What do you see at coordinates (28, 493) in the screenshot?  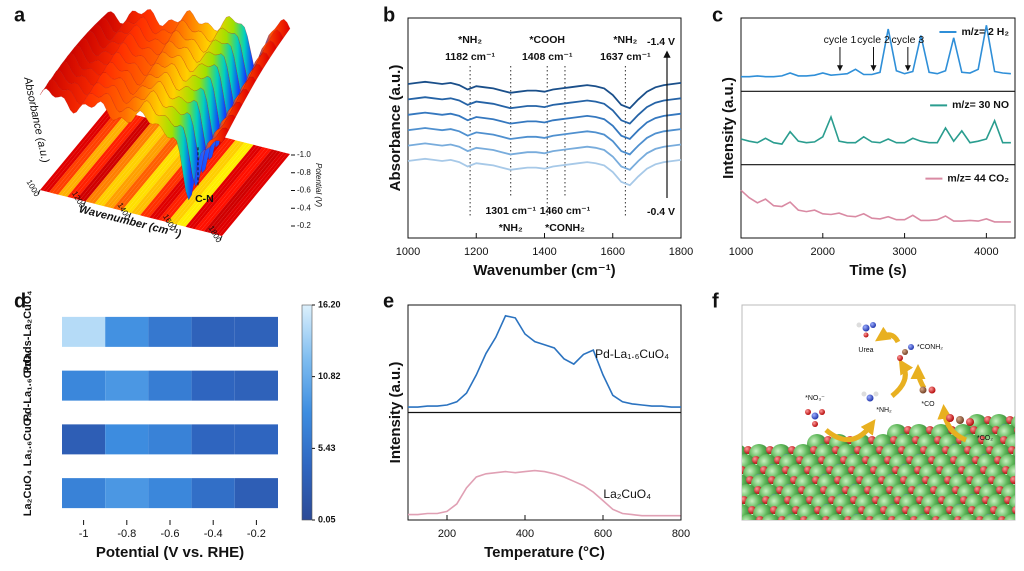 I see `row-label: La₂CuO₄` at bounding box center [28, 493].